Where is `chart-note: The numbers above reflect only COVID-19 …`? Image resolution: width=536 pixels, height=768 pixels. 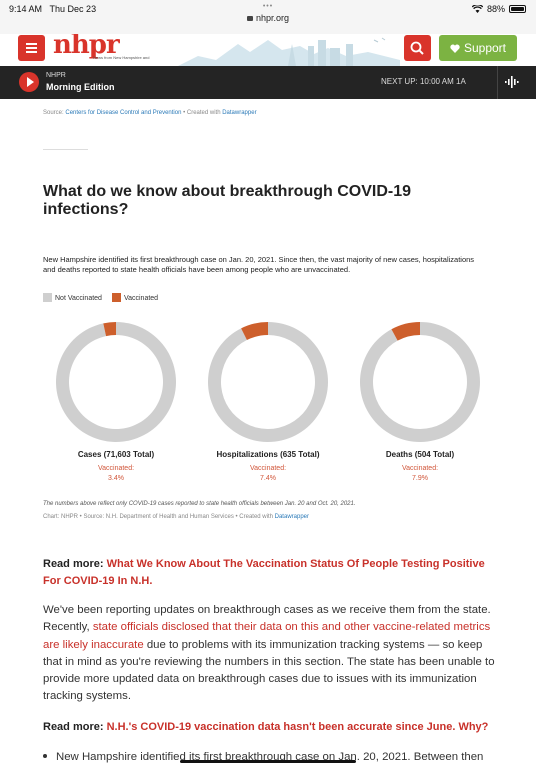
chart-note: The numbers above reflect only COVID-19 … is located at coordinates (199, 504).